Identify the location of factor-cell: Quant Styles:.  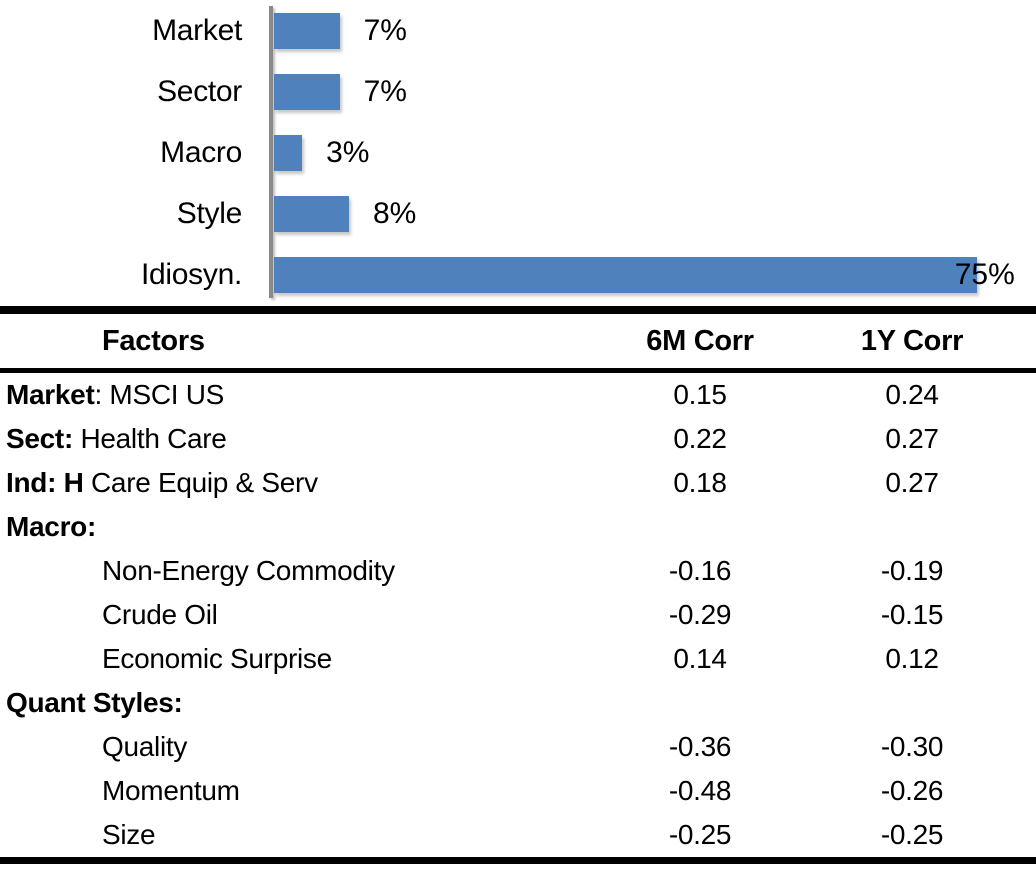
(290, 703).